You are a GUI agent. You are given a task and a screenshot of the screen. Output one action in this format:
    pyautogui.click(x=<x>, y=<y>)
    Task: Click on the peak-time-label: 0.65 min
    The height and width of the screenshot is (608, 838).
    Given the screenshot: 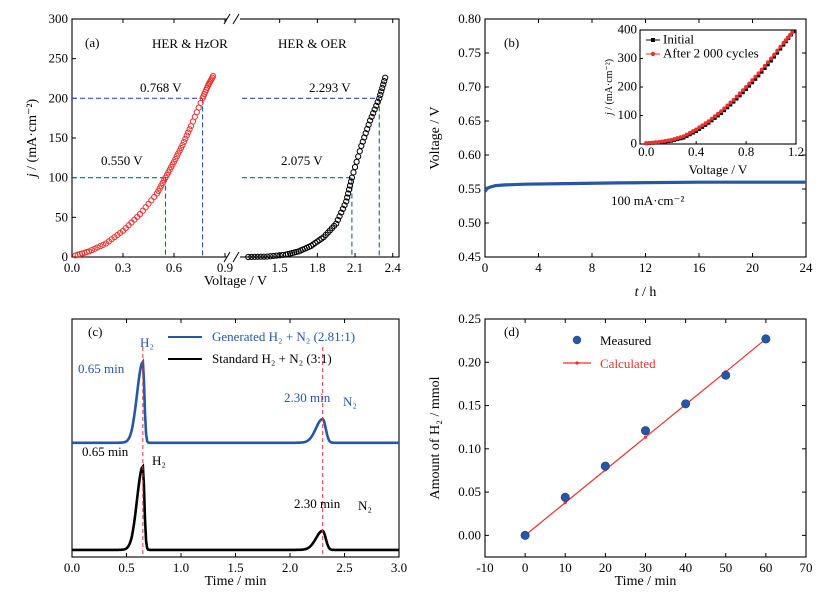 What is the action you would take?
    pyautogui.click(x=101, y=368)
    